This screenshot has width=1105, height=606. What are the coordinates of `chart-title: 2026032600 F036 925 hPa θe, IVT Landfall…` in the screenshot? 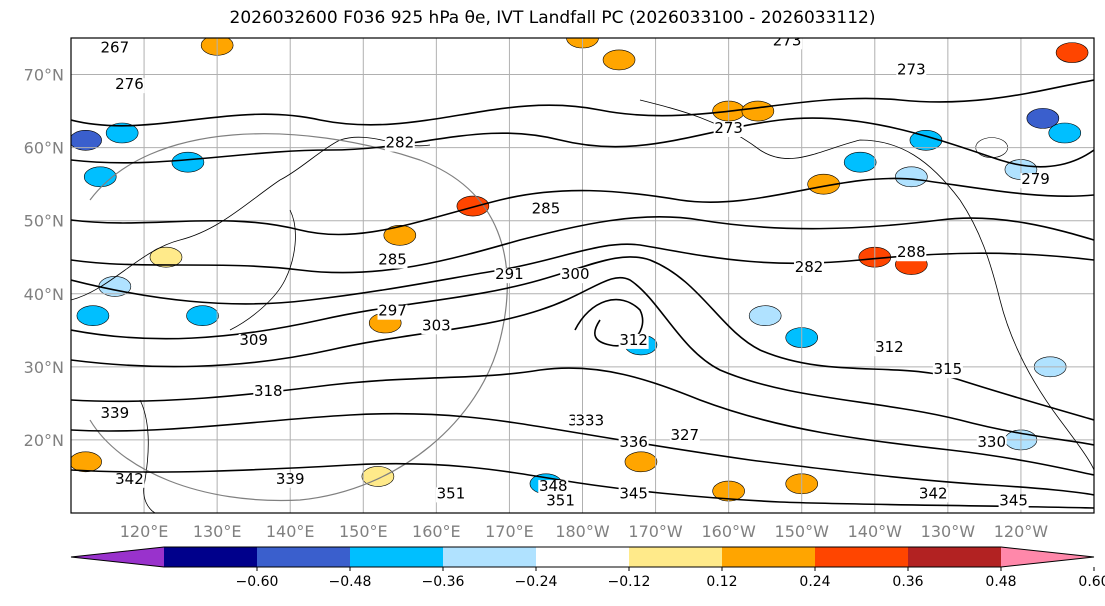 It's located at (552, 18).